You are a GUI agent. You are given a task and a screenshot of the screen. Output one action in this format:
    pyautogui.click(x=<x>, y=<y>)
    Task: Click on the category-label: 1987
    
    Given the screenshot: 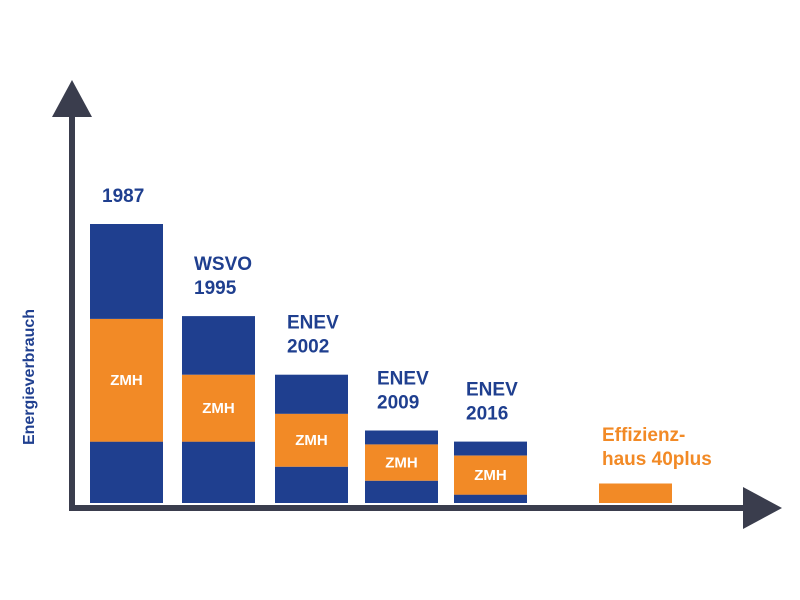 What is the action you would take?
    pyautogui.click(x=123, y=196)
    